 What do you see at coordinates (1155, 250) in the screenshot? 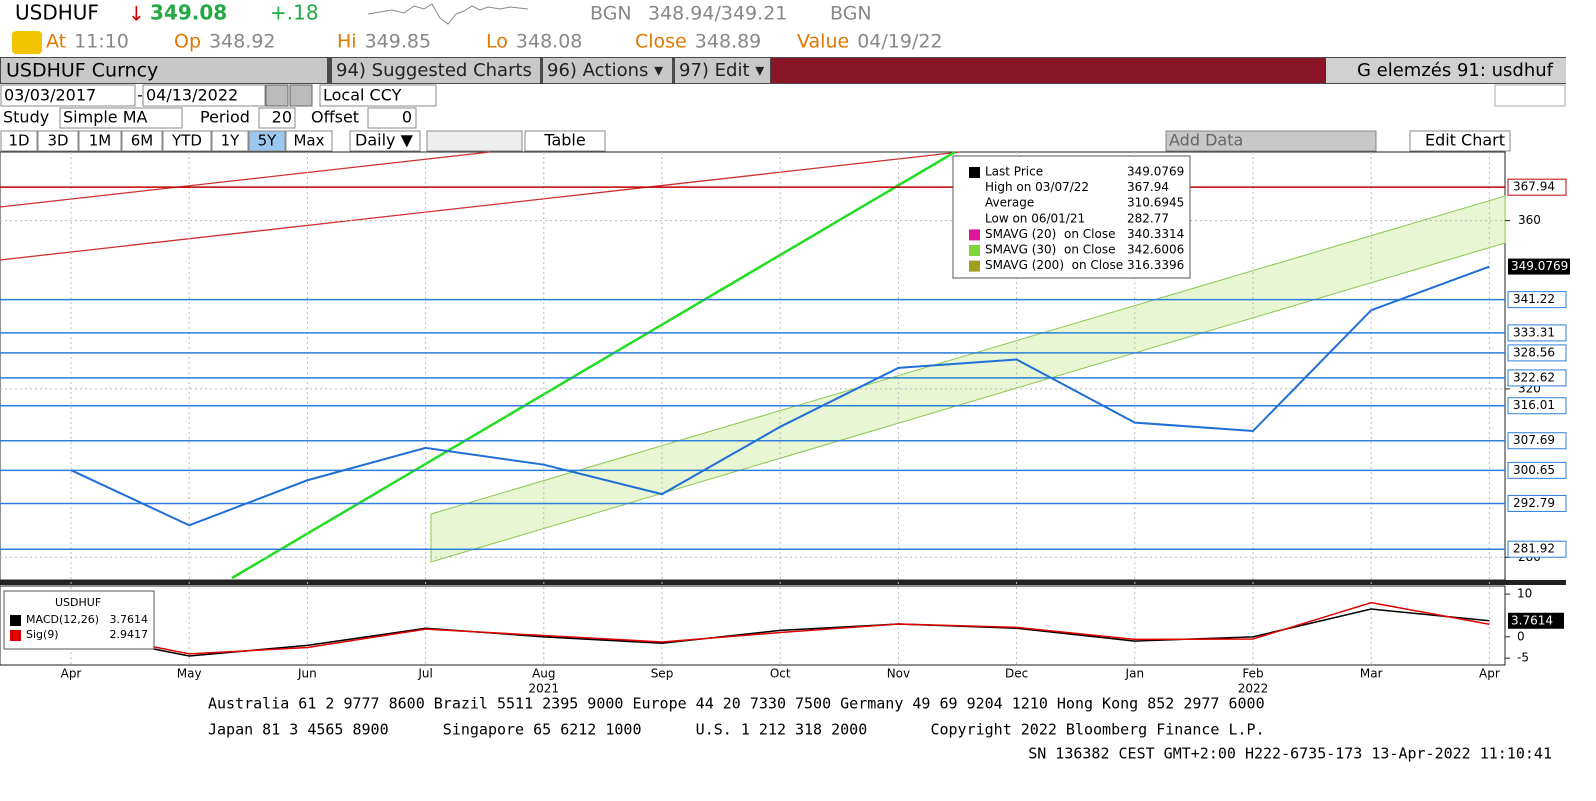
I see `legend-value: 342.6006` at bounding box center [1155, 250].